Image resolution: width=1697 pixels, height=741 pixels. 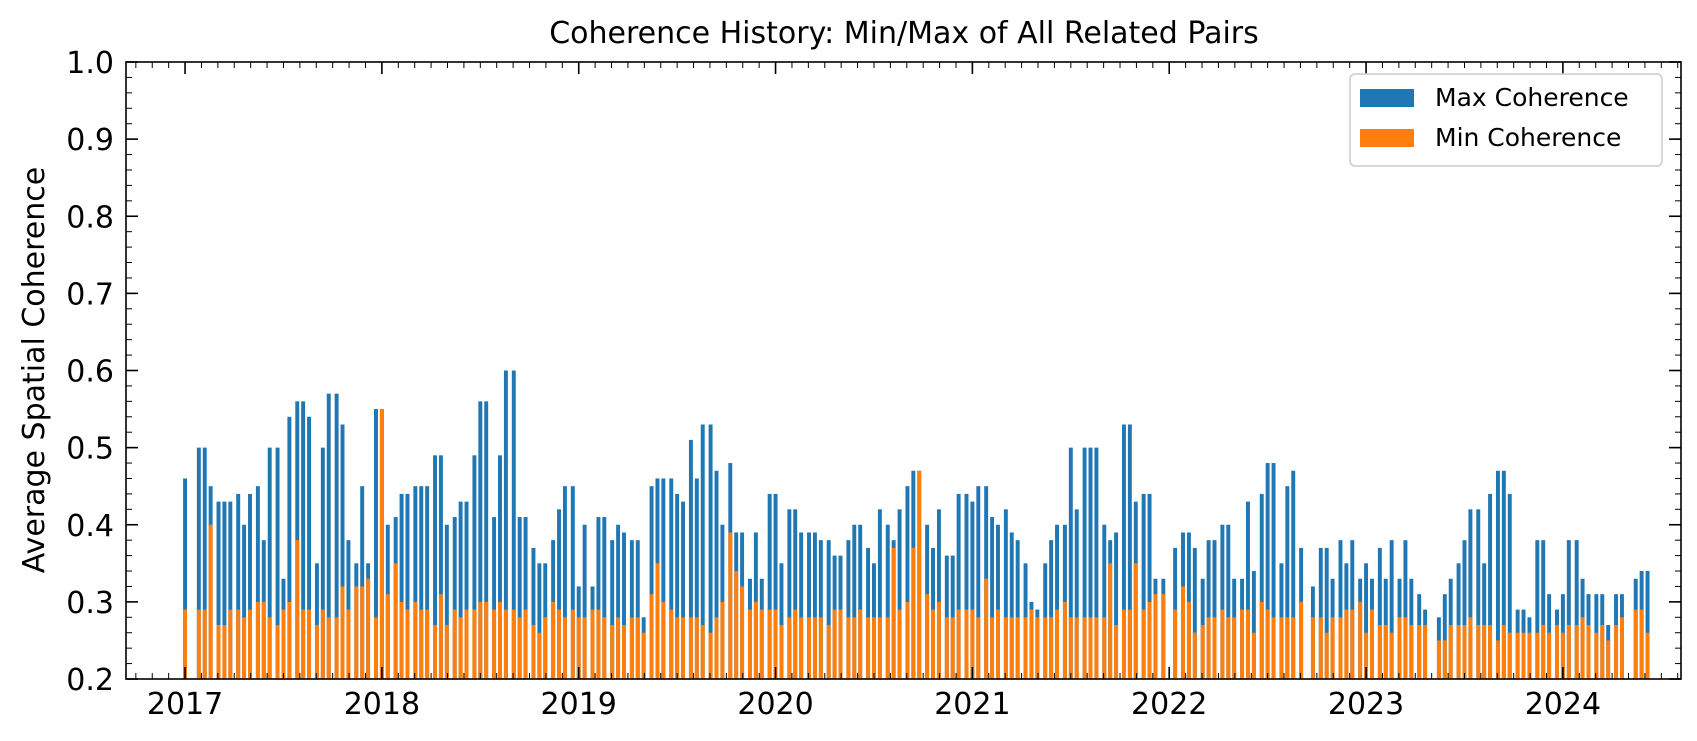 What do you see at coordinates (90, 372) in the screenshot?
I see `y-tick-label: 0.6` at bounding box center [90, 372].